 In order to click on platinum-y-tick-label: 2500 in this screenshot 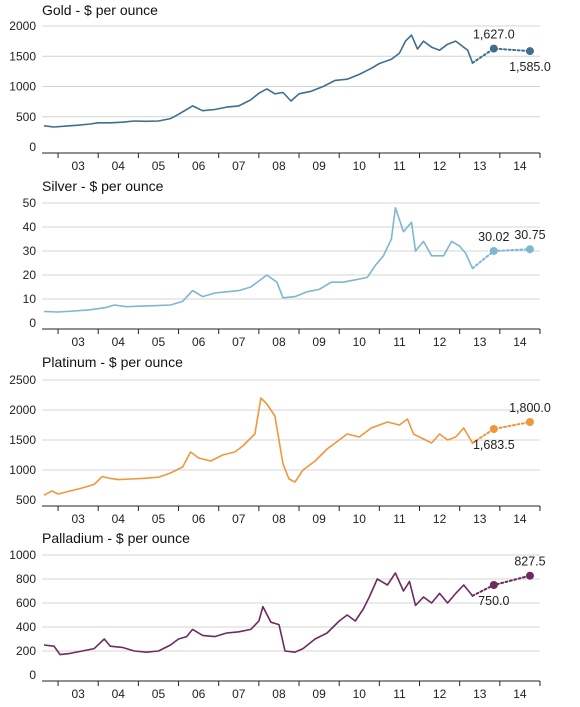, I will do `click(22, 380)`.